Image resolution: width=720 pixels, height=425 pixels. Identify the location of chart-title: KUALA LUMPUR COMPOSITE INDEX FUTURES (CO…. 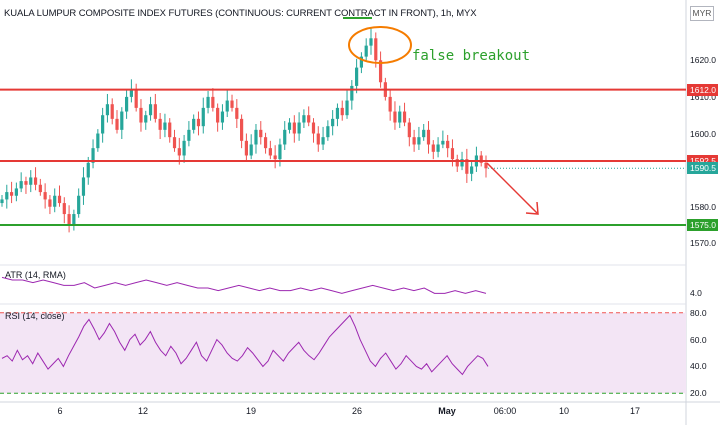
(240, 13).